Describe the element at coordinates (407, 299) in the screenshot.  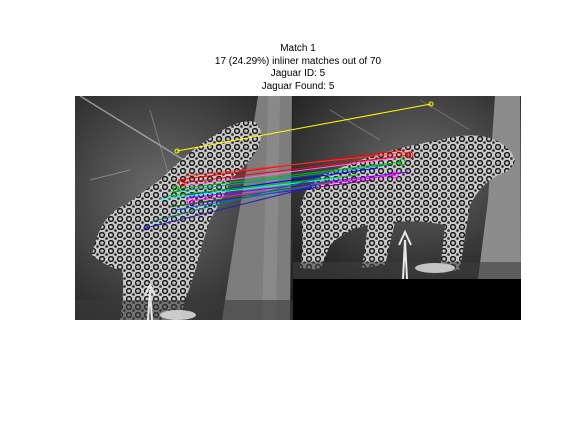
I see `right-image-padding` at that location.